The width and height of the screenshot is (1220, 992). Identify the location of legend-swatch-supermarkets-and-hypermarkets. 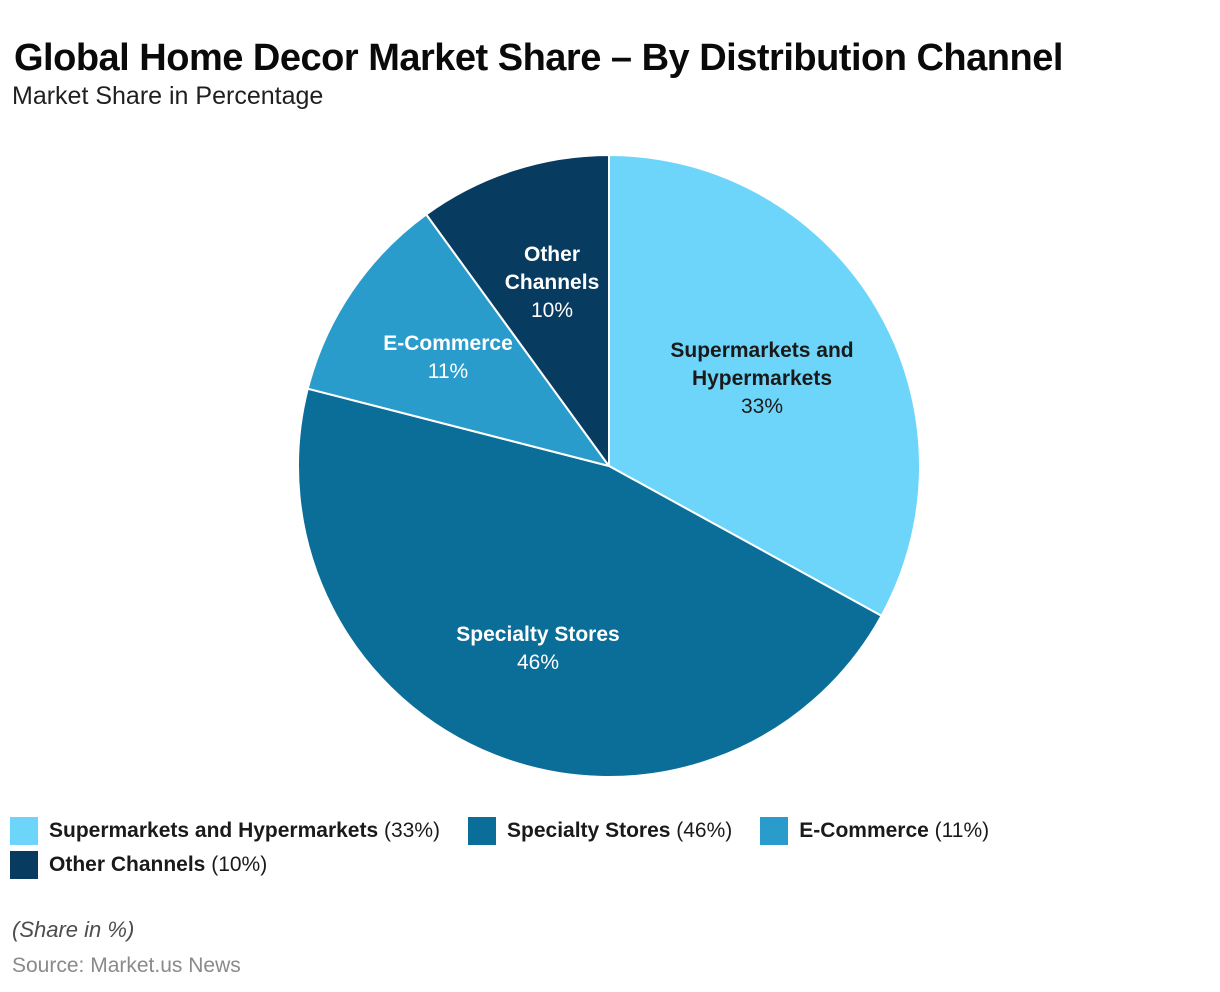
(24, 830).